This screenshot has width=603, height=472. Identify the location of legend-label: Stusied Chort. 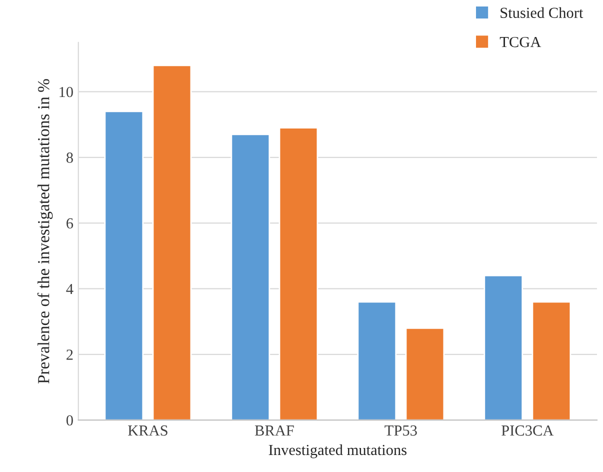
(542, 12).